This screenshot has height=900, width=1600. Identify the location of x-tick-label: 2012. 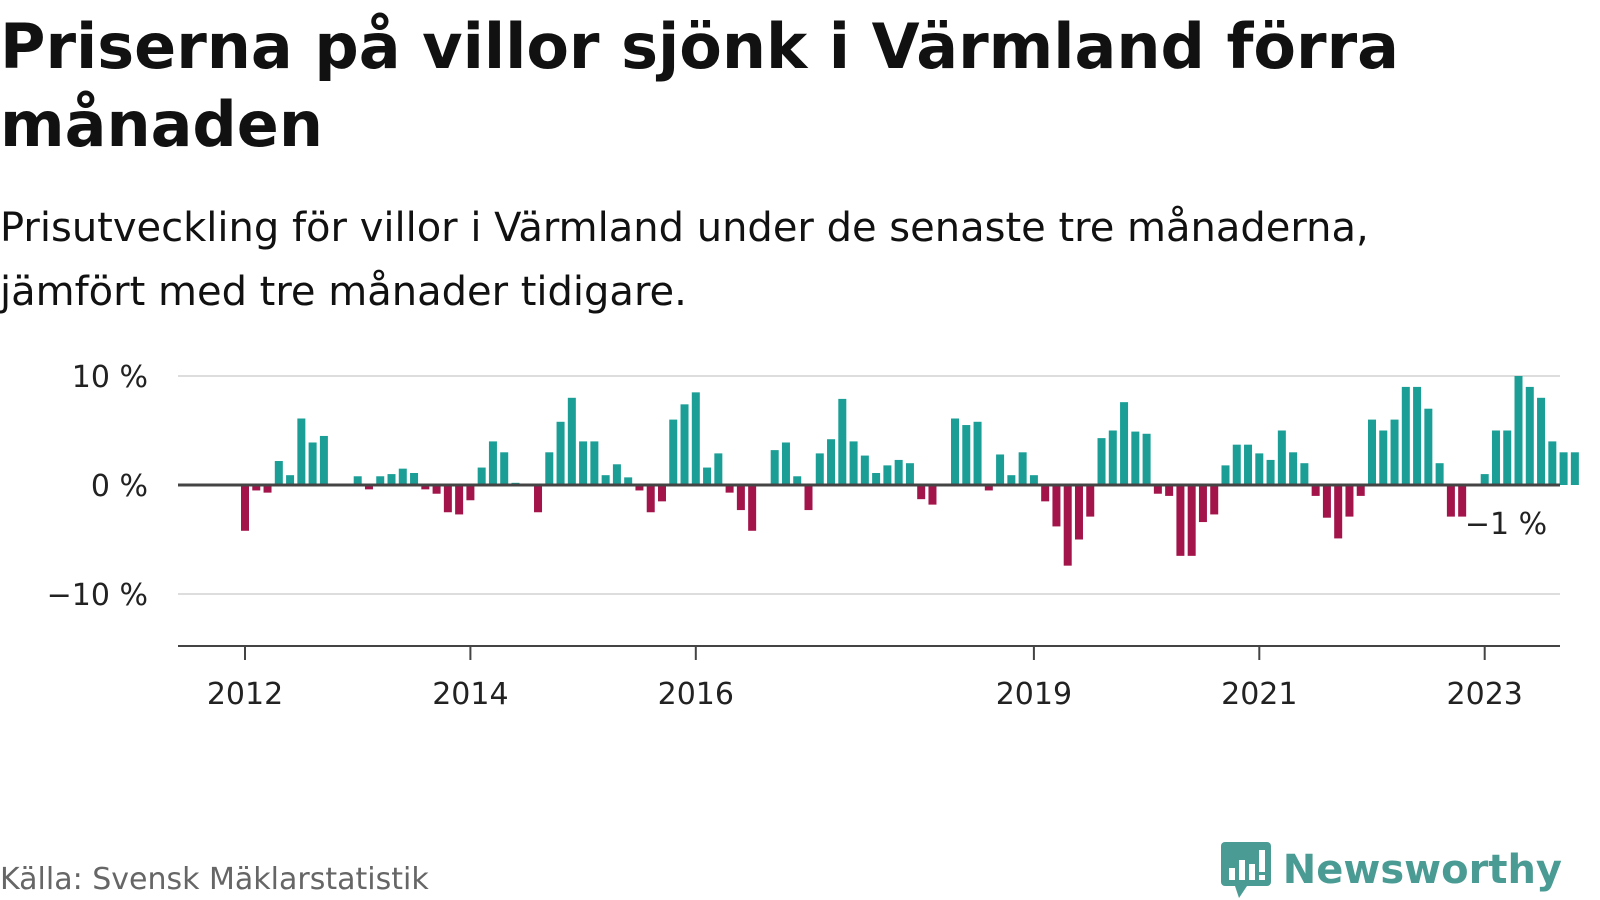
(245, 694).